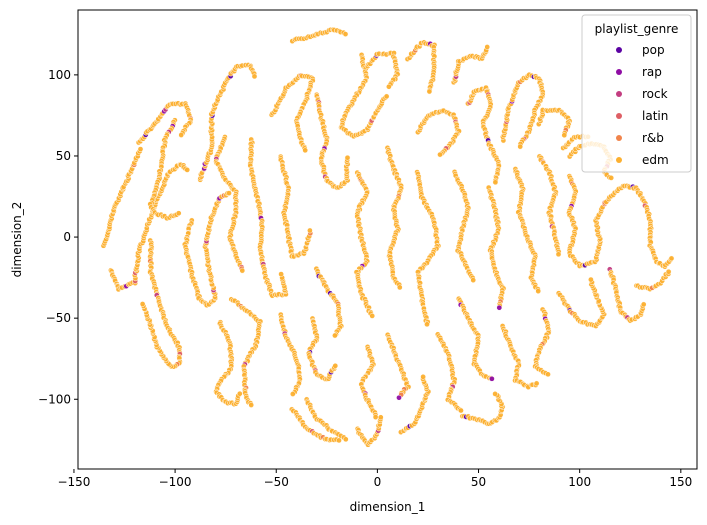 This screenshot has height=525, width=707. Describe the element at coordinates (175, 482) in the screenshot. I see `x-tick-label: −100` at that location.